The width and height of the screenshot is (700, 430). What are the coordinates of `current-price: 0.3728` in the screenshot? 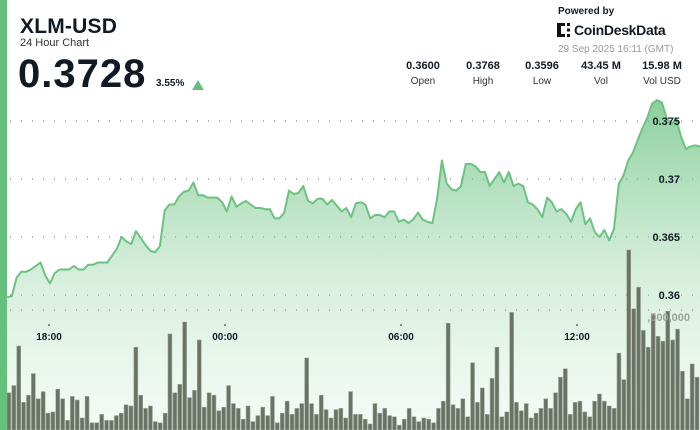 It's located at (82, 74).